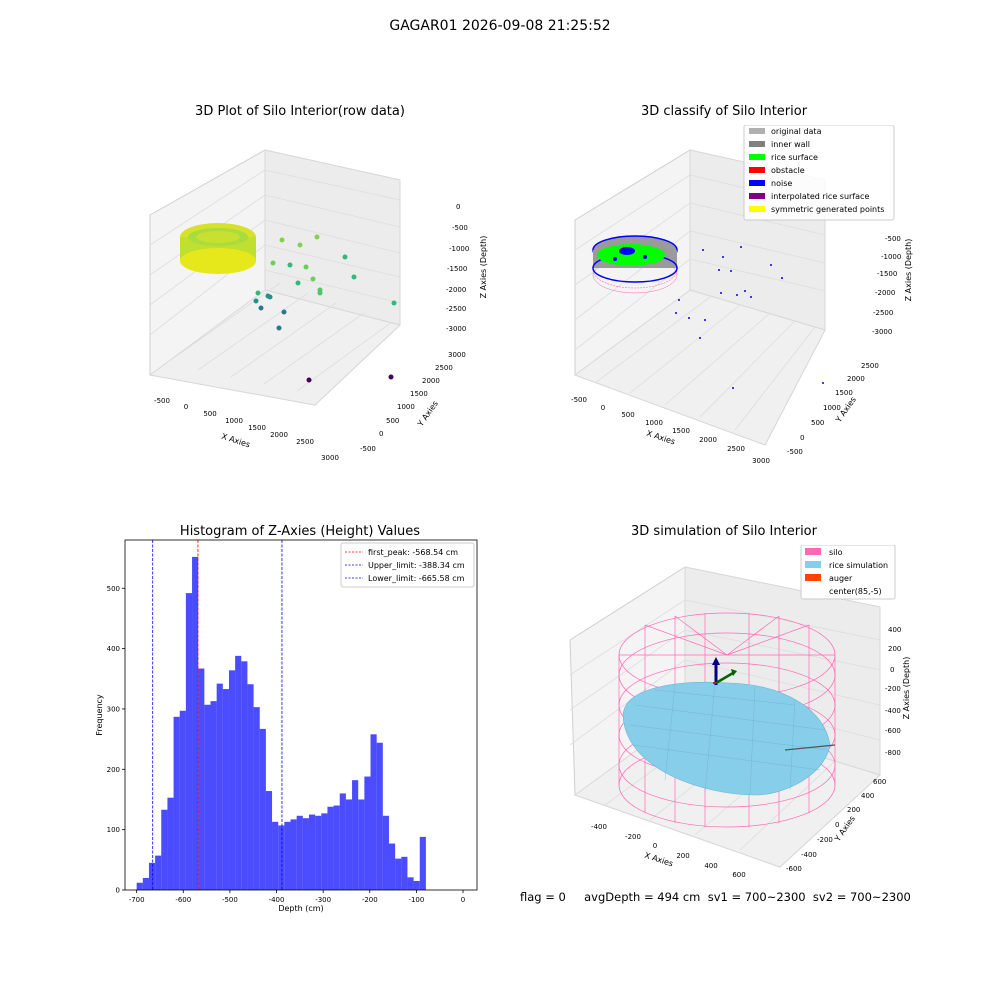  I want to click on plot1-panes, so click(275, 277).